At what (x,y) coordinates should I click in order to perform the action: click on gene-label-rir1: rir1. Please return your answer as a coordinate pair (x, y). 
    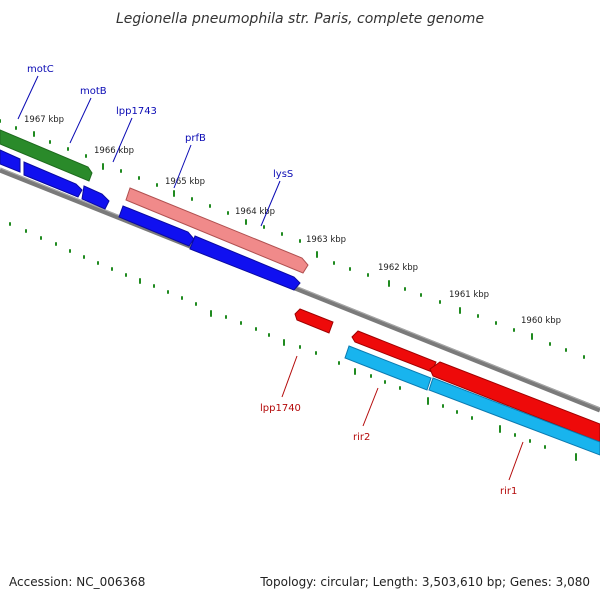
    Looking at the image, I should click on (508, 491).